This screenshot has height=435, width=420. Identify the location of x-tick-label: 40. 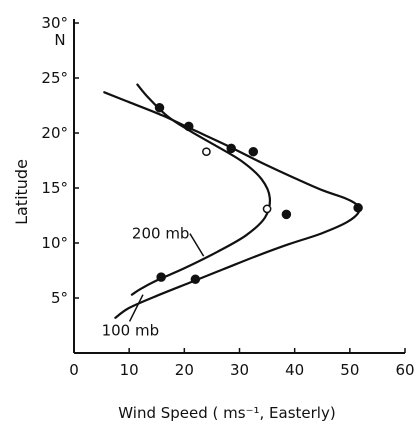
(294, 370).